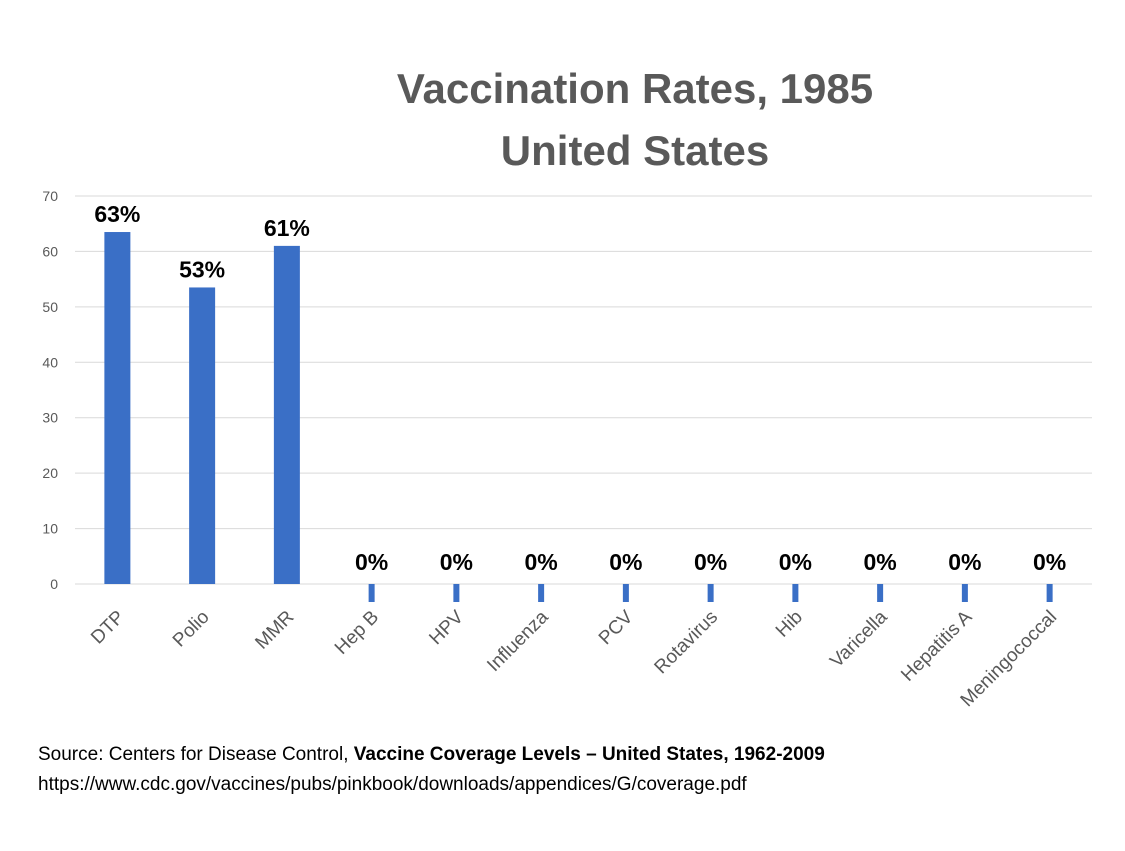  What do you see at coordinates (274, 630) in the screenshot?
I see `x-axis-label: MMR` at bounding box center [274, 630].